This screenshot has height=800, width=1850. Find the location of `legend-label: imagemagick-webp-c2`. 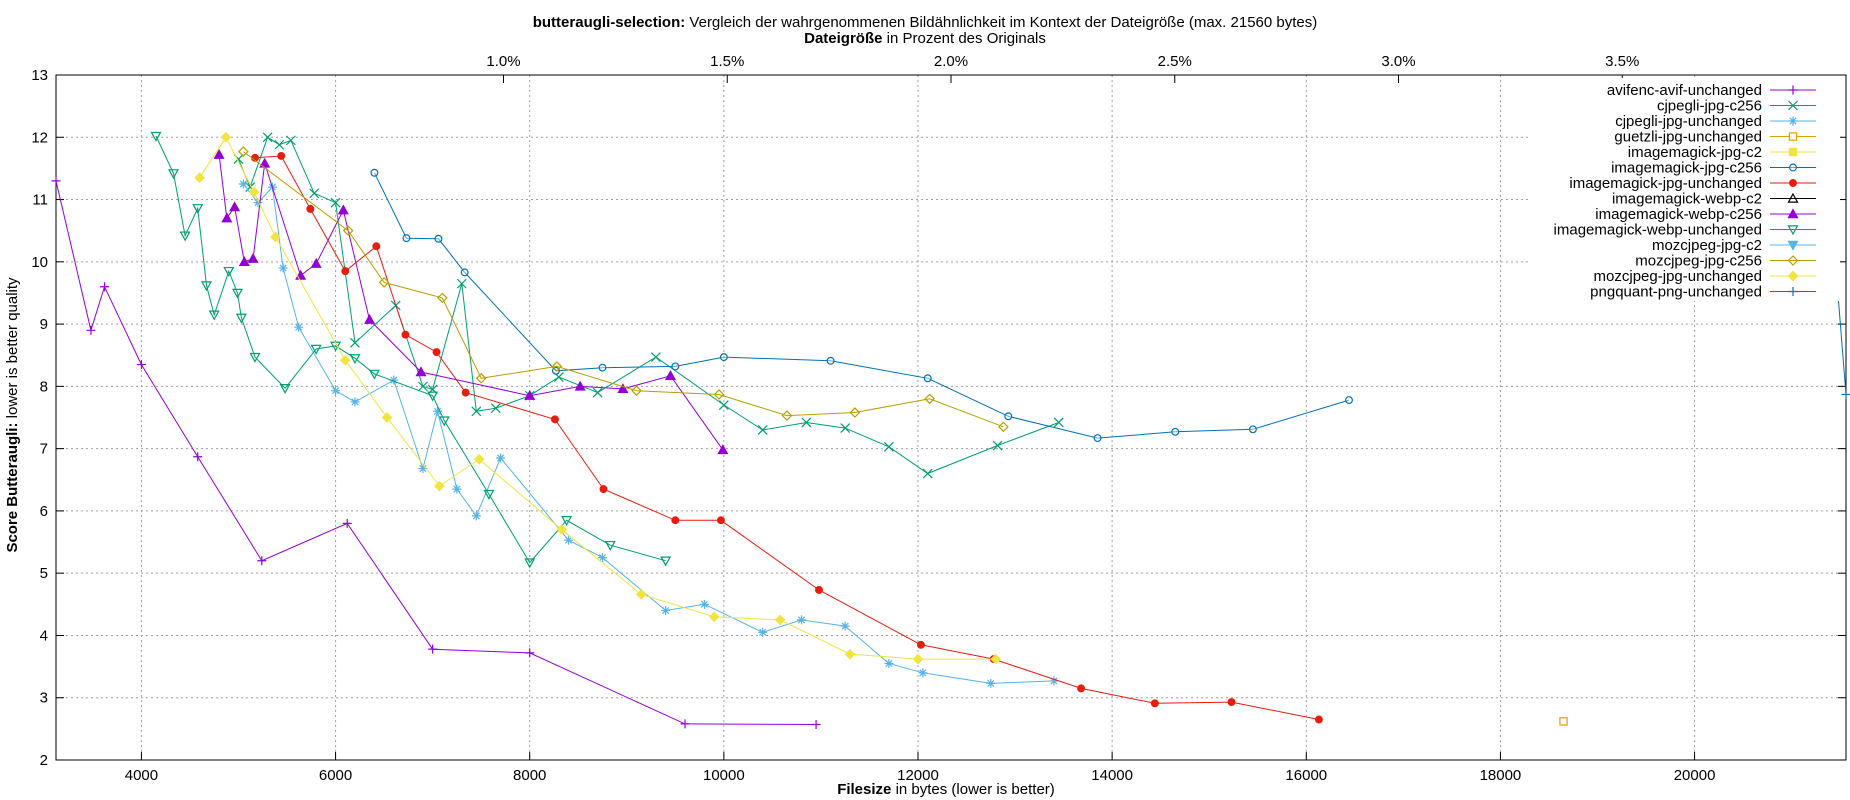

legend-label: imagemagick-webp-c2 is located at coordinates (1687, 199).